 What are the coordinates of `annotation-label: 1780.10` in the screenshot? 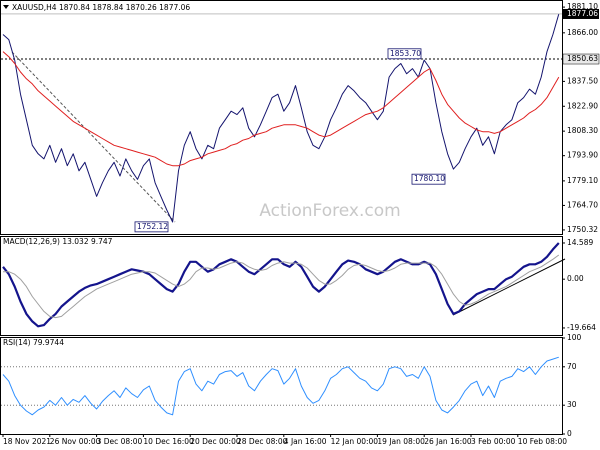 It's located at (429, 178).